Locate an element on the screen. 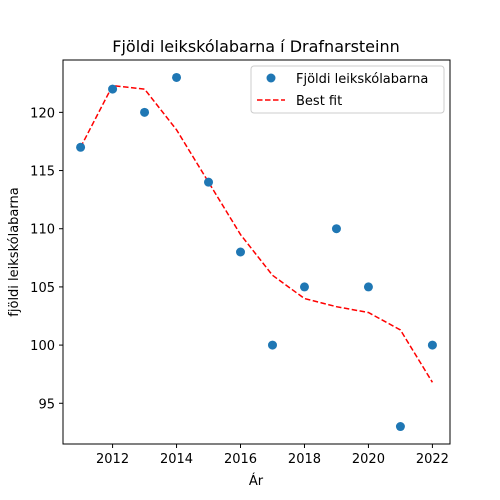  y-axis-label: fjöldi leikskólabarna is located at coordinates (14, 251).